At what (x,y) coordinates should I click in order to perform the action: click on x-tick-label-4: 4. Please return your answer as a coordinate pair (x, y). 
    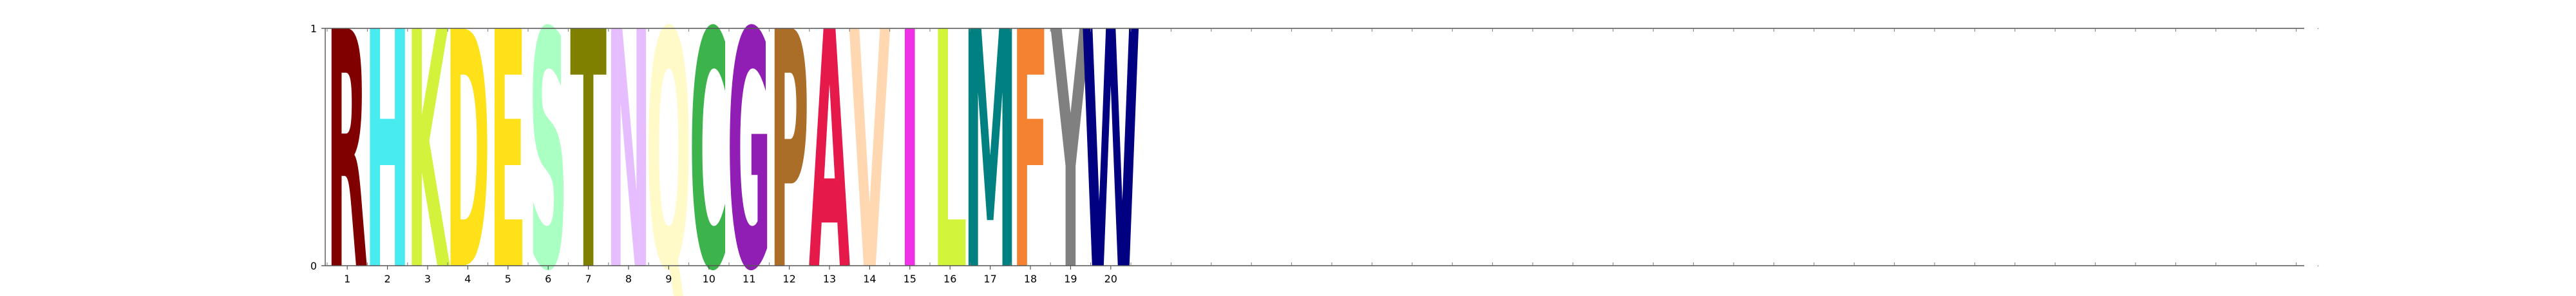
    Looking at the image, I should click on (467, 279).